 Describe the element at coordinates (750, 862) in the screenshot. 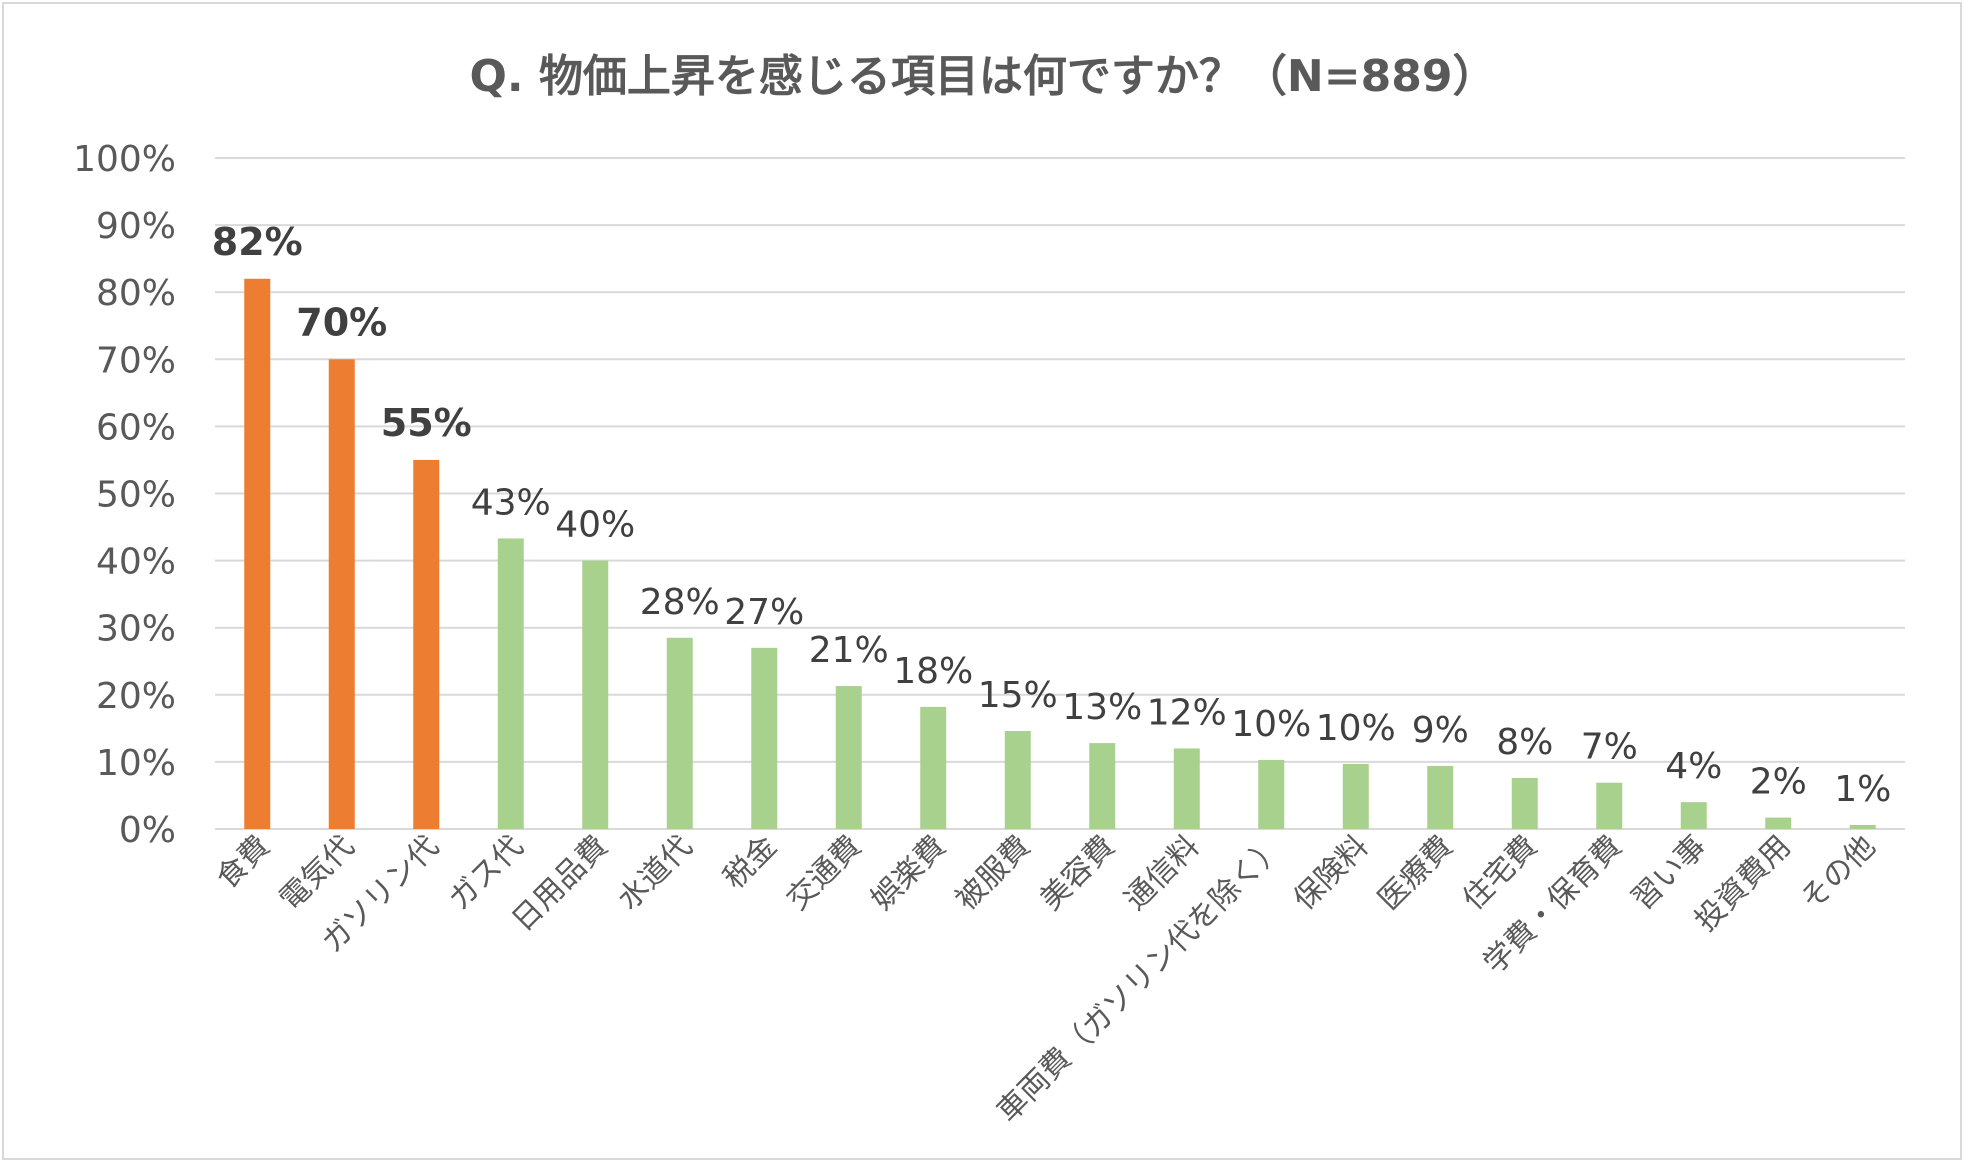

I see `category-label: 税金` at that location.